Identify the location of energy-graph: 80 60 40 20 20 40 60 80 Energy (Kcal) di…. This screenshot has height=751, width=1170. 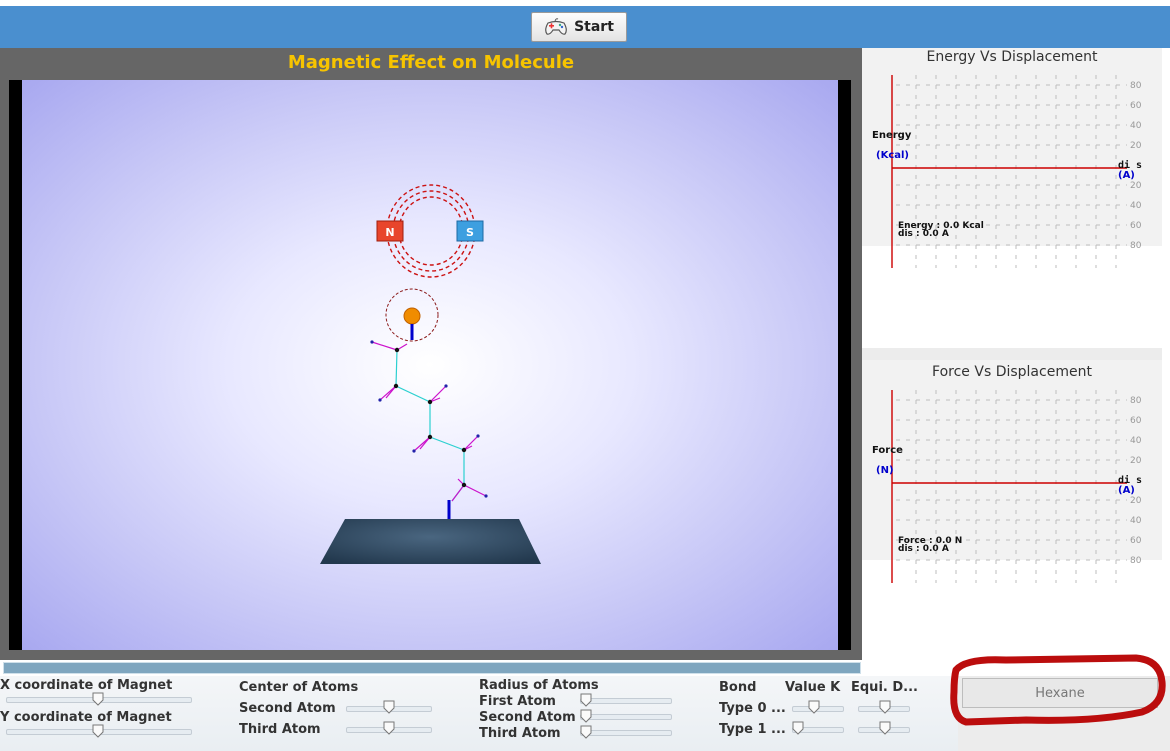
(1007, 171).